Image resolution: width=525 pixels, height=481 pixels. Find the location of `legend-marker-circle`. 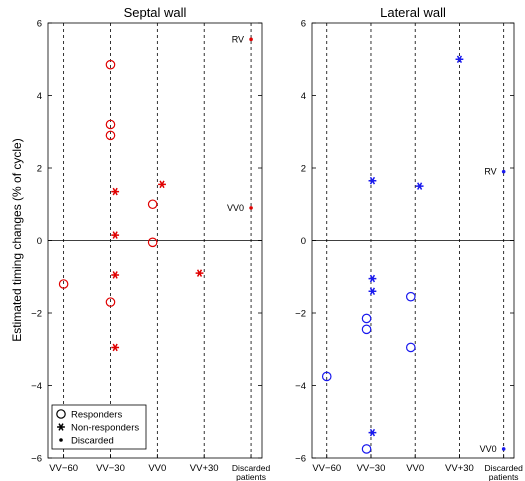

legend-marker-circle is located at coordinates (61, 414).